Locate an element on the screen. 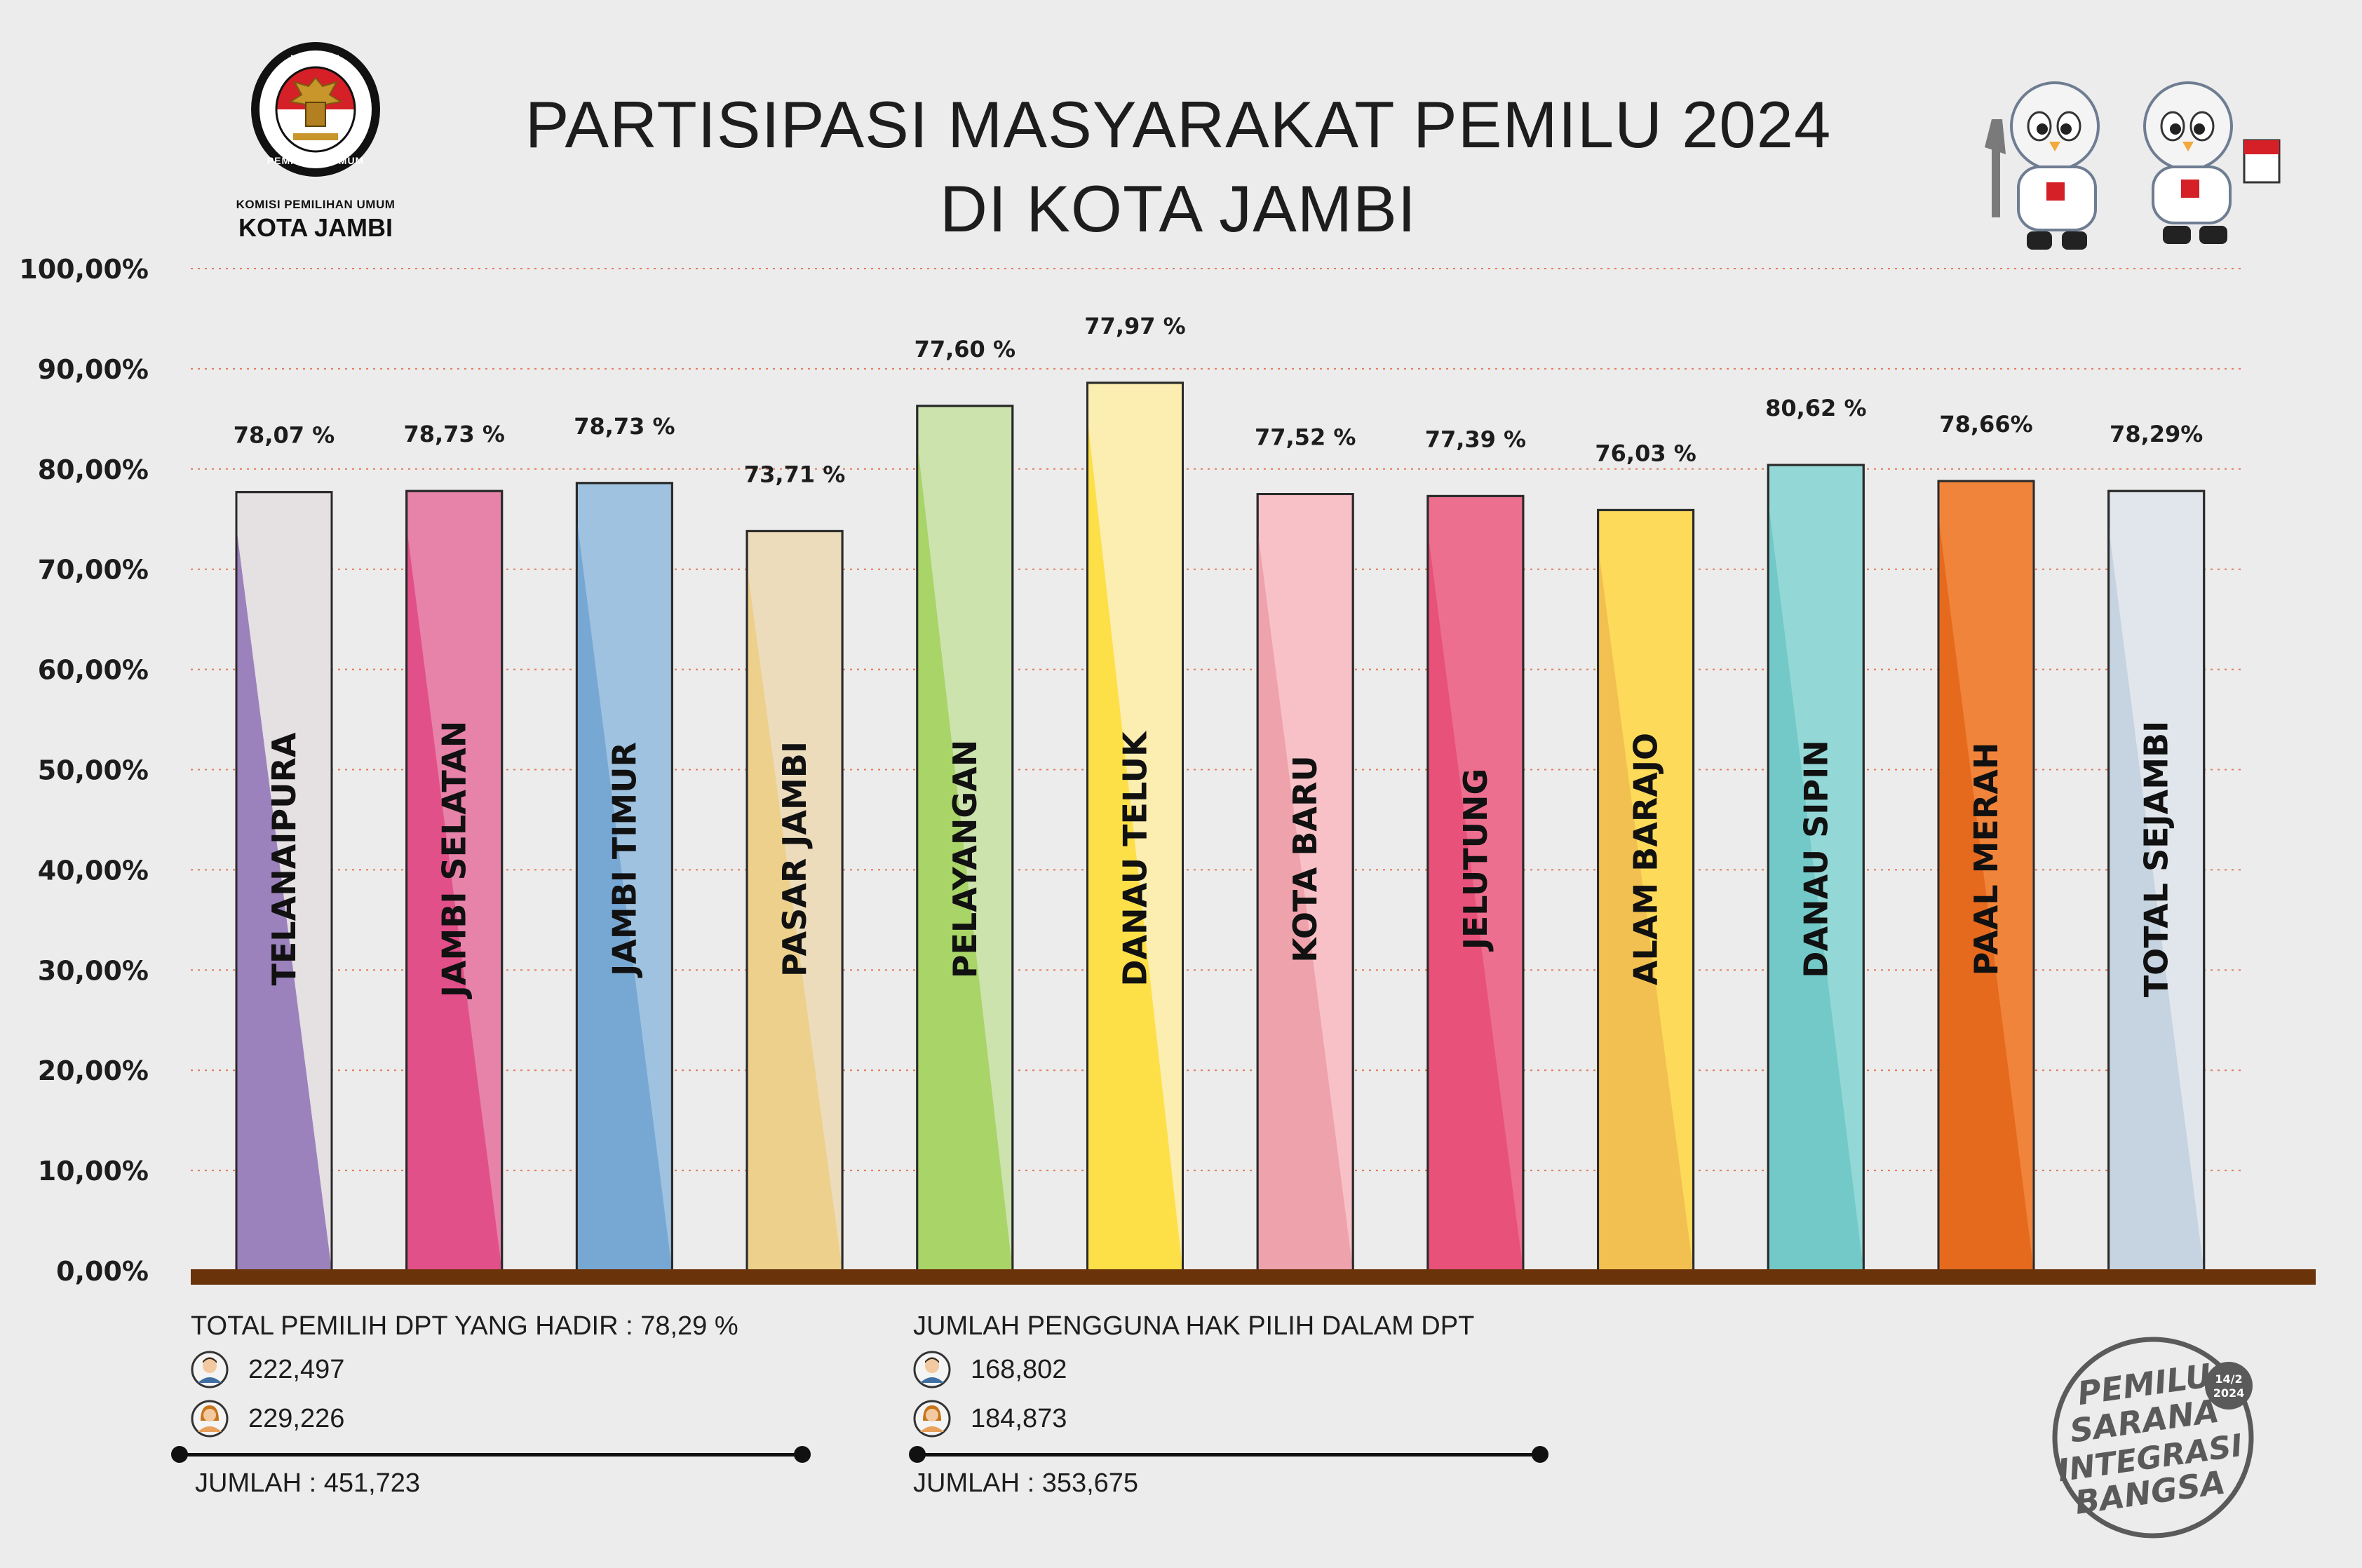 Image resolution: width=2362 pixels, height=1568 pixels. logo-ring-bottom: PEMILIHAN UMUM is located at coordinates (315, 160).